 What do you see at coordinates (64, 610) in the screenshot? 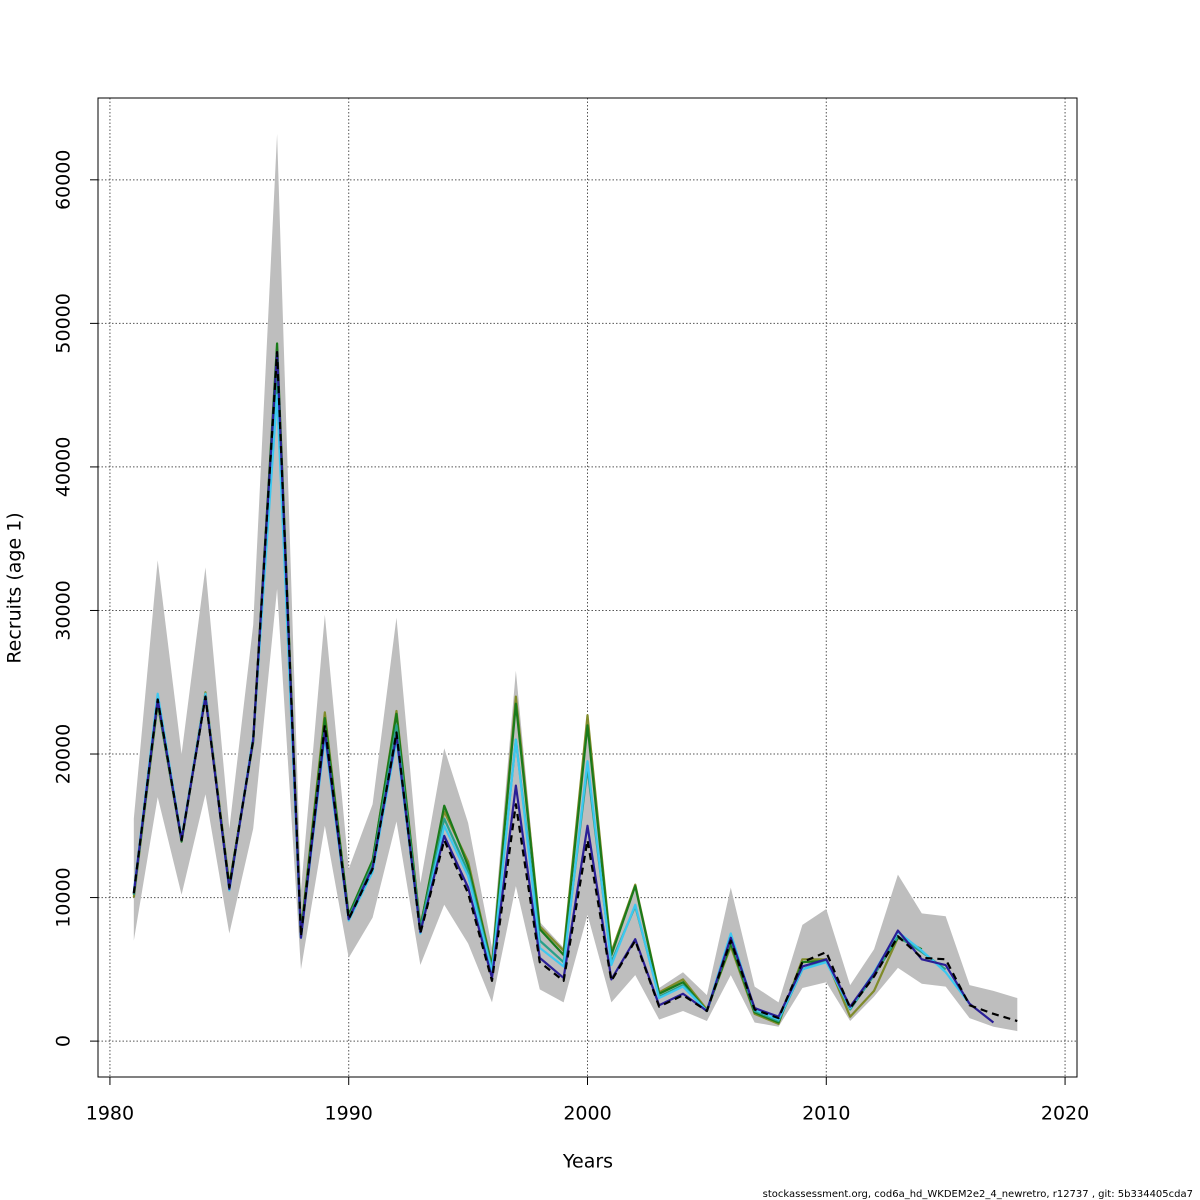
I see `y-tick-label: 30000` at bounding box center [64, 610].